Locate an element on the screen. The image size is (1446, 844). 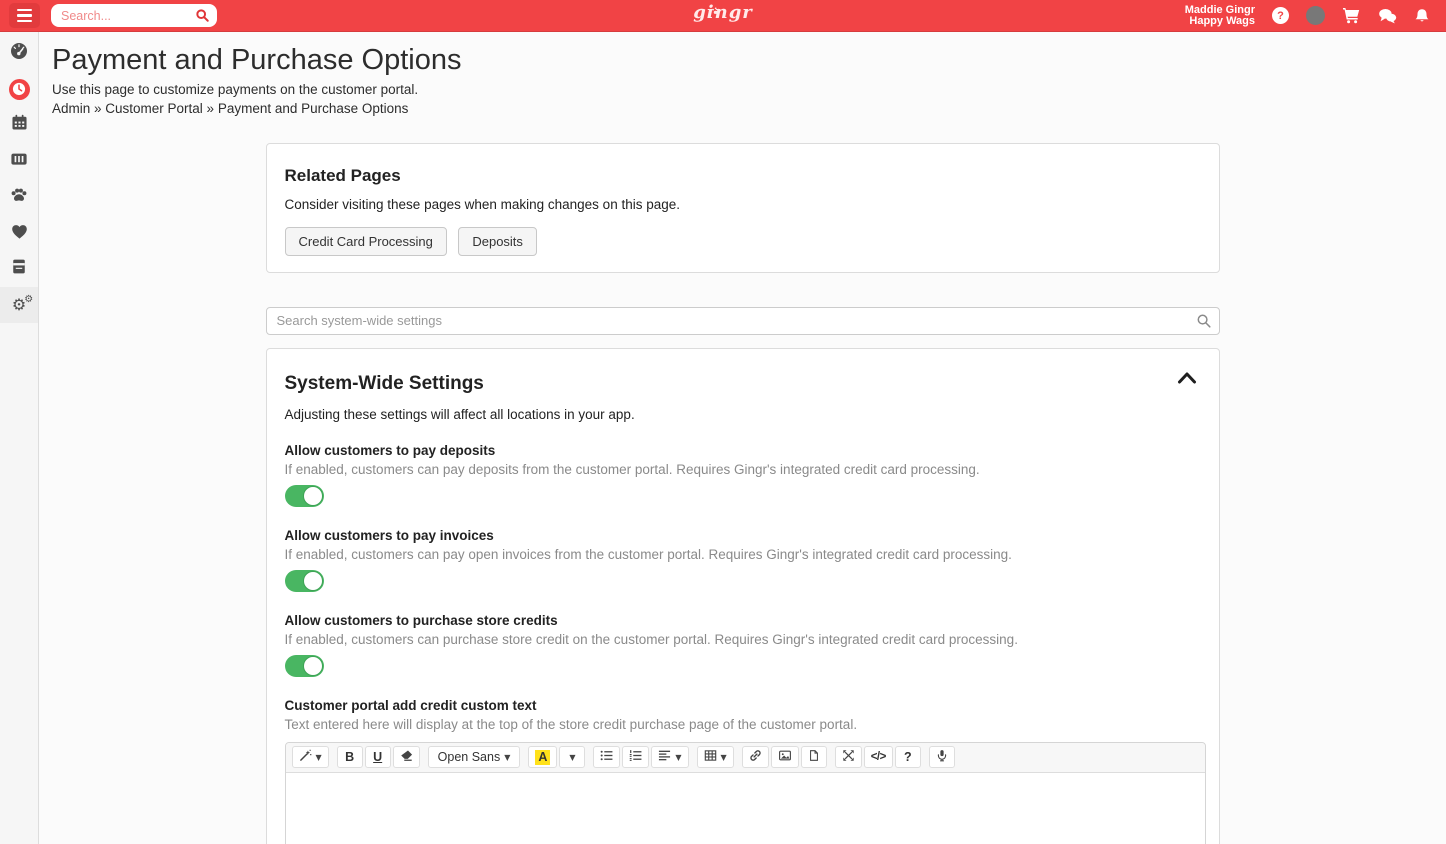
avatar is located at coordinates (1315, 15).